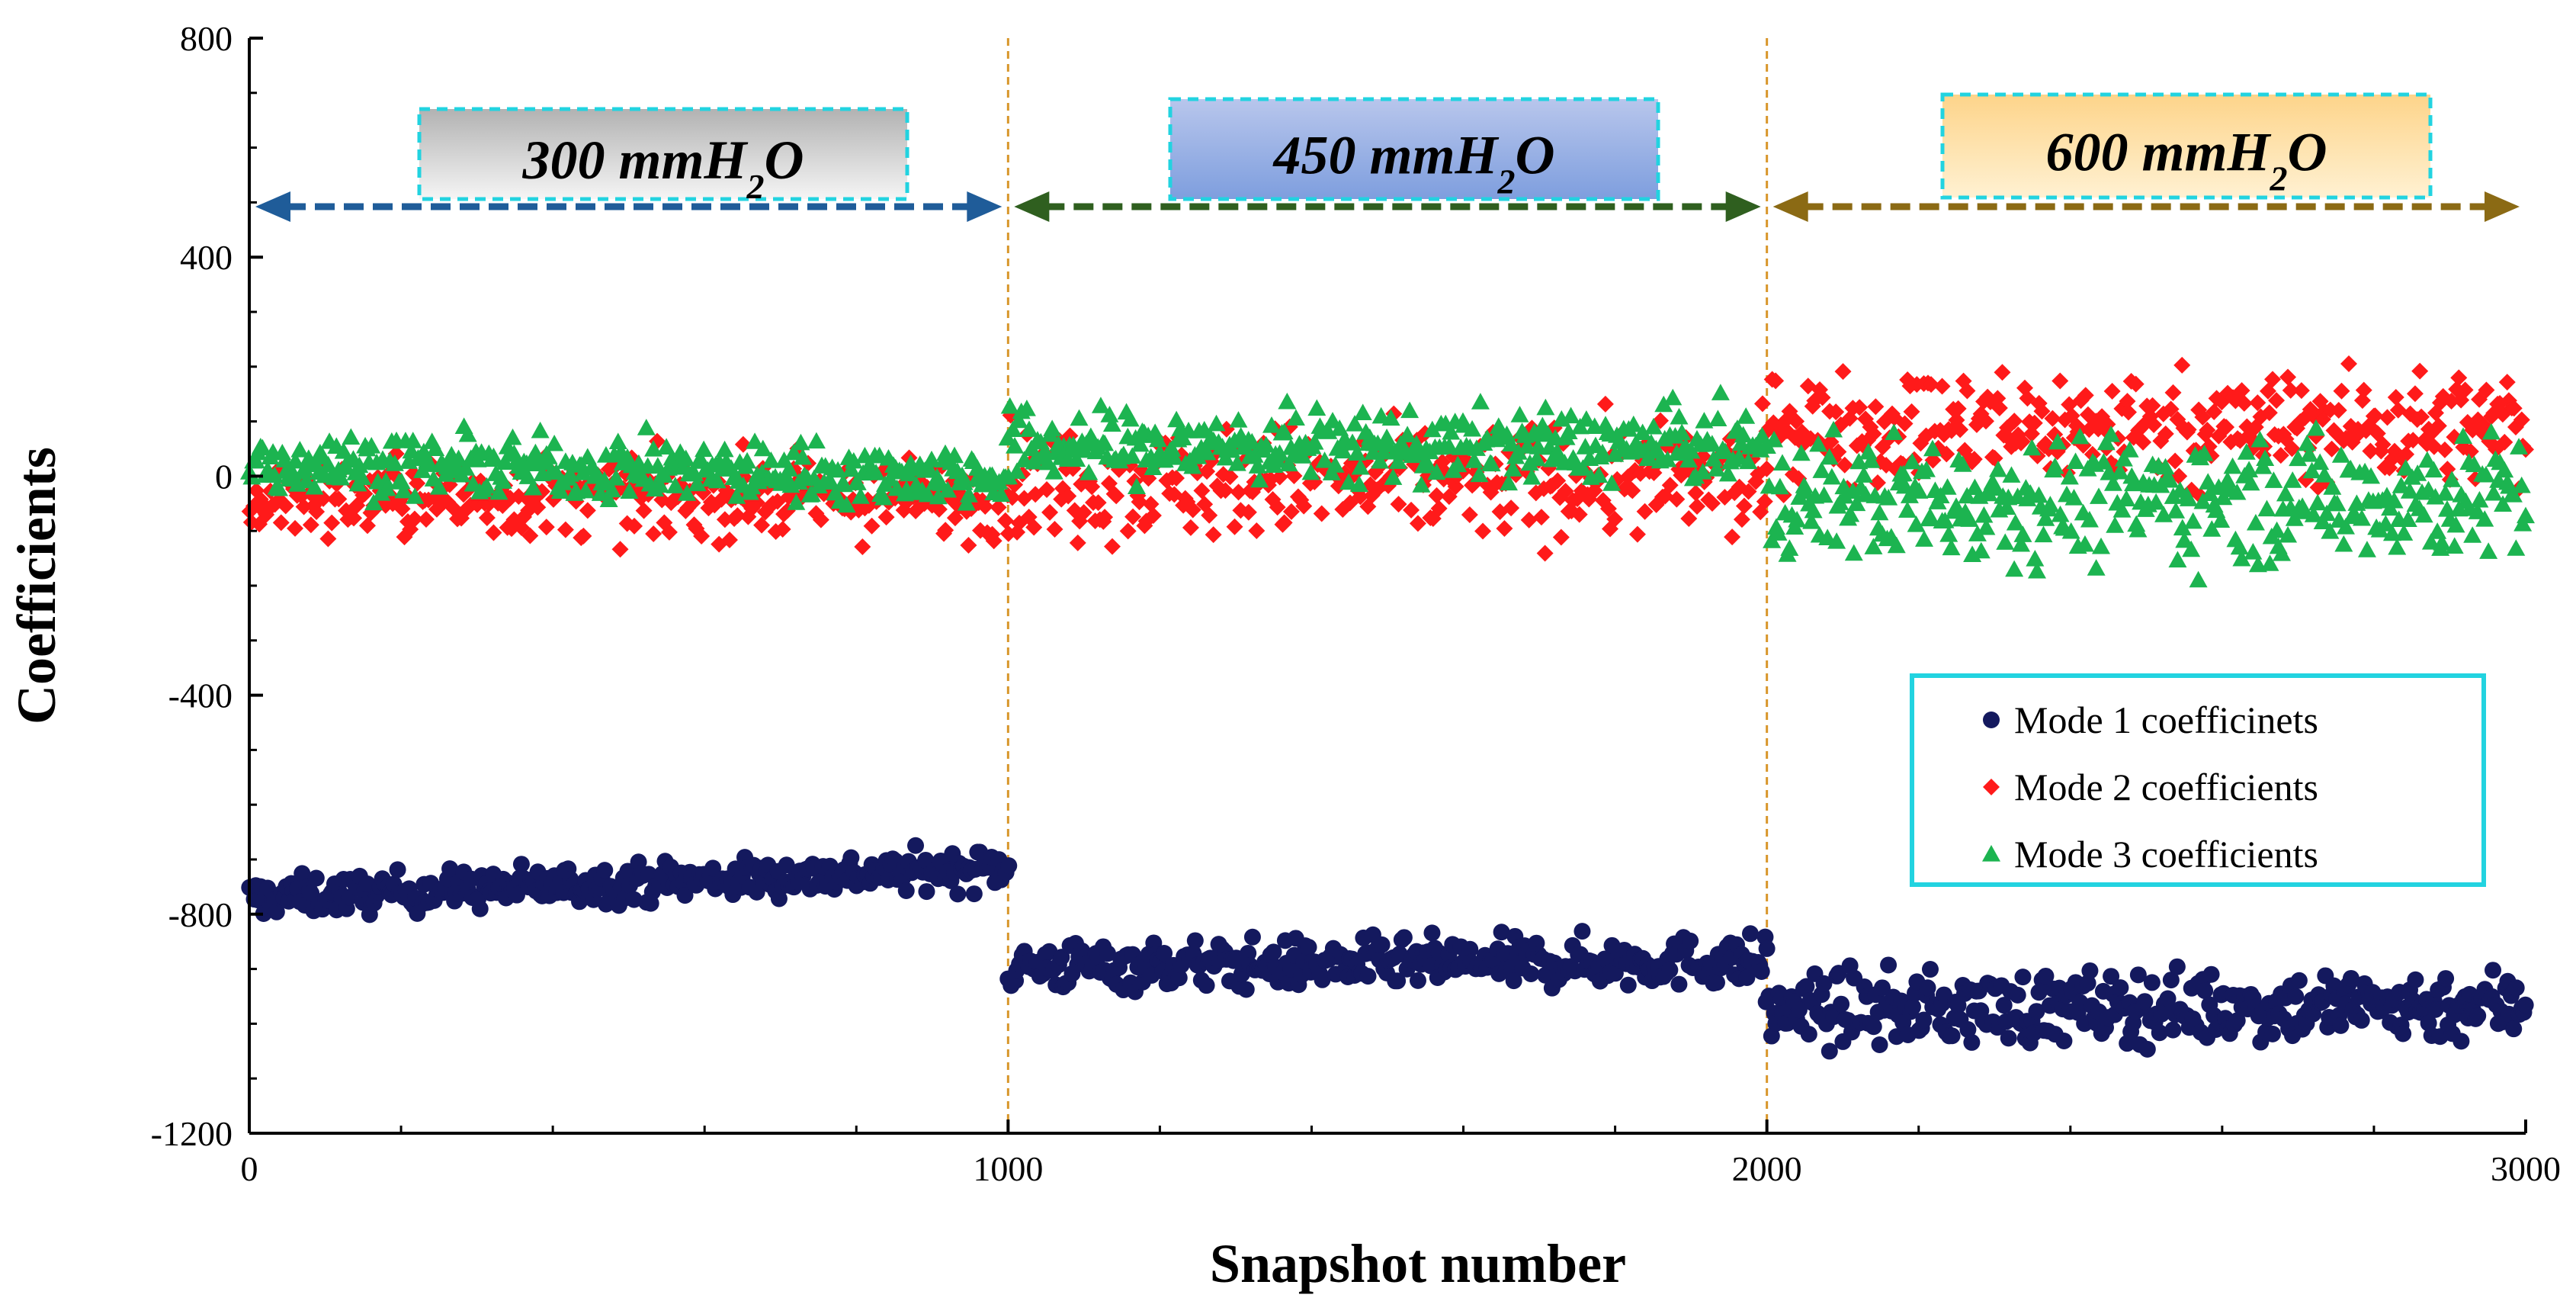  Describe the element at coordinates (192, 1133) in the screenshot. I see `y-tick-label: -1200` at that location.